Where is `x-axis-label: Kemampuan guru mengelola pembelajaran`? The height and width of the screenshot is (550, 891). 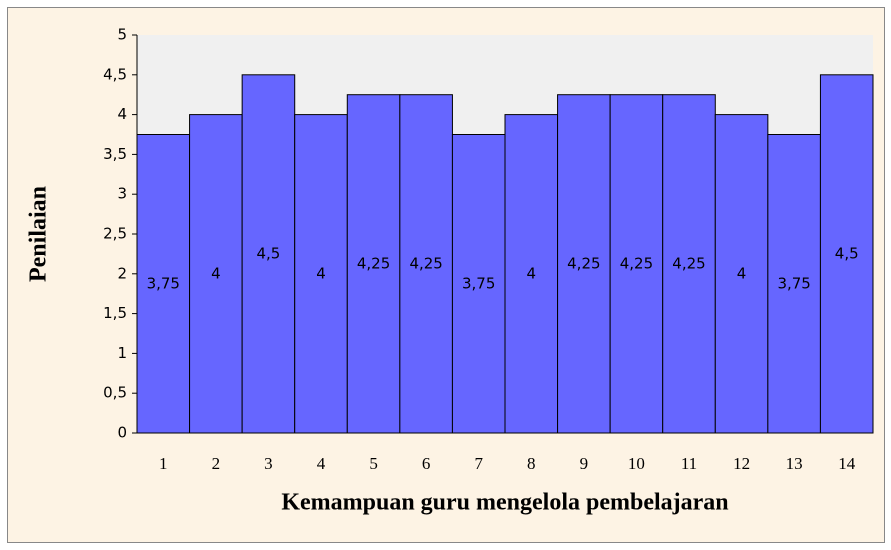
x-axis-label: Kemampuan guru mengelola pembelajaran is located at coordinates (504, 503).